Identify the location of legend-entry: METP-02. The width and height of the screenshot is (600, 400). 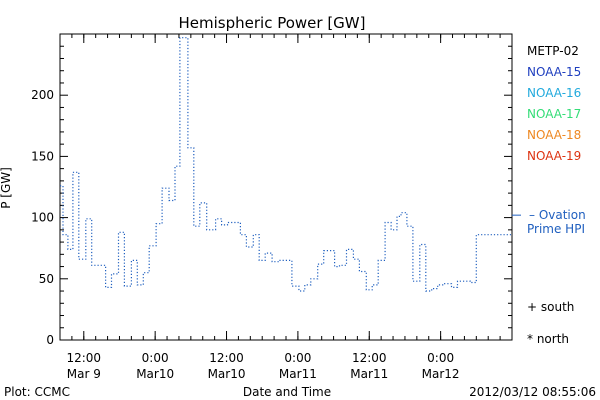
(553, 51).